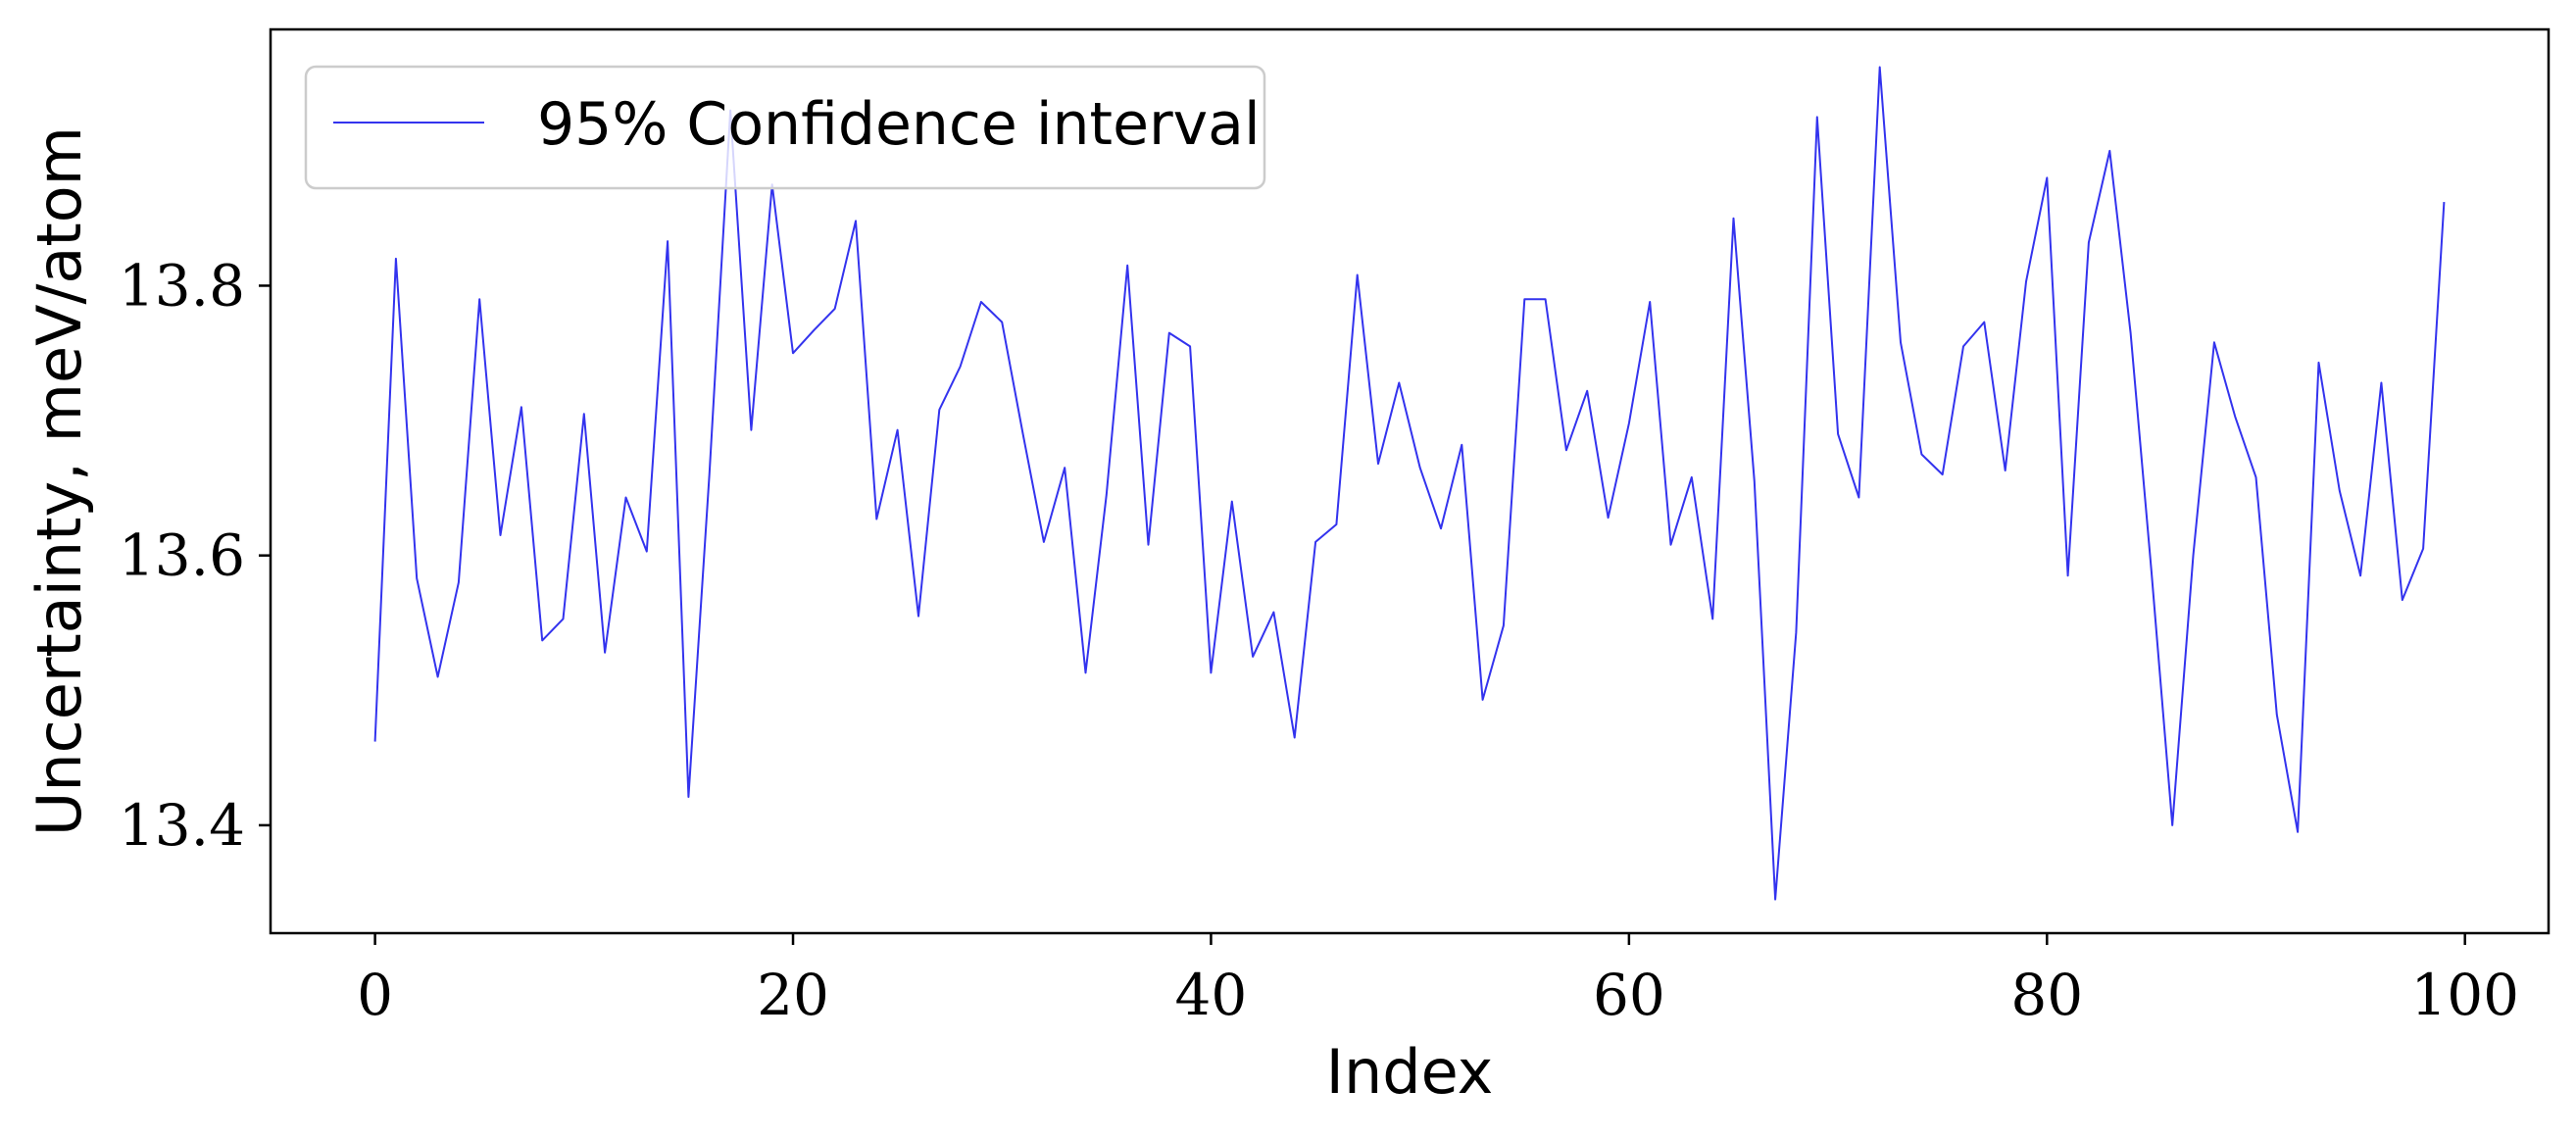  I want to click on x-tick-label: 100, so click(2464, 995).